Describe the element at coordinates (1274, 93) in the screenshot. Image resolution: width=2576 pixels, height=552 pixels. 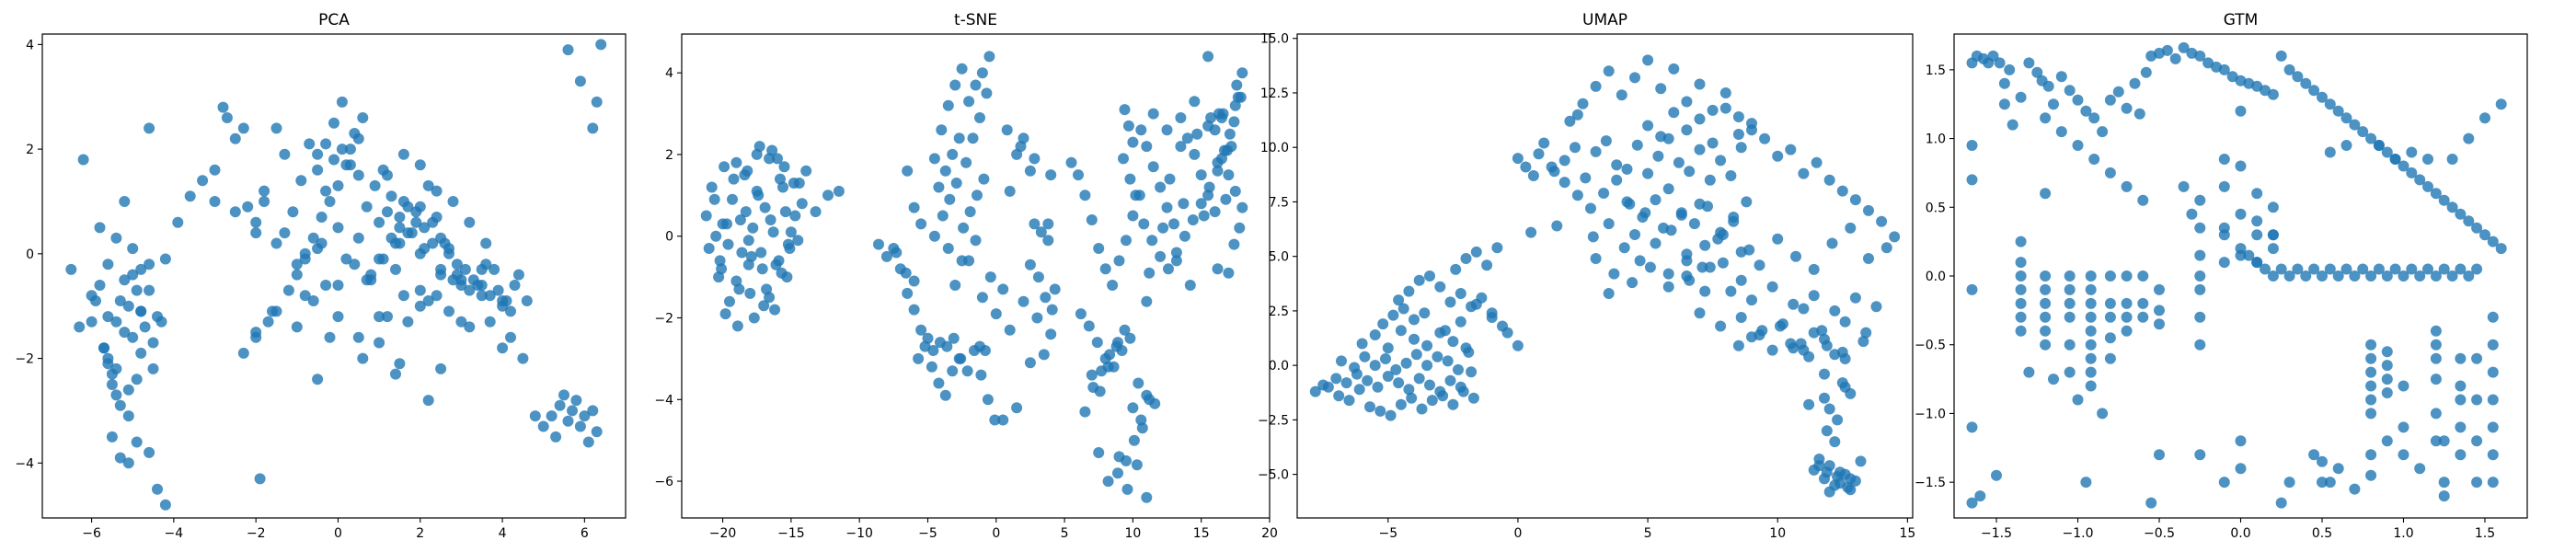
I see `y-tick-label-umap: 12.5` at that location.